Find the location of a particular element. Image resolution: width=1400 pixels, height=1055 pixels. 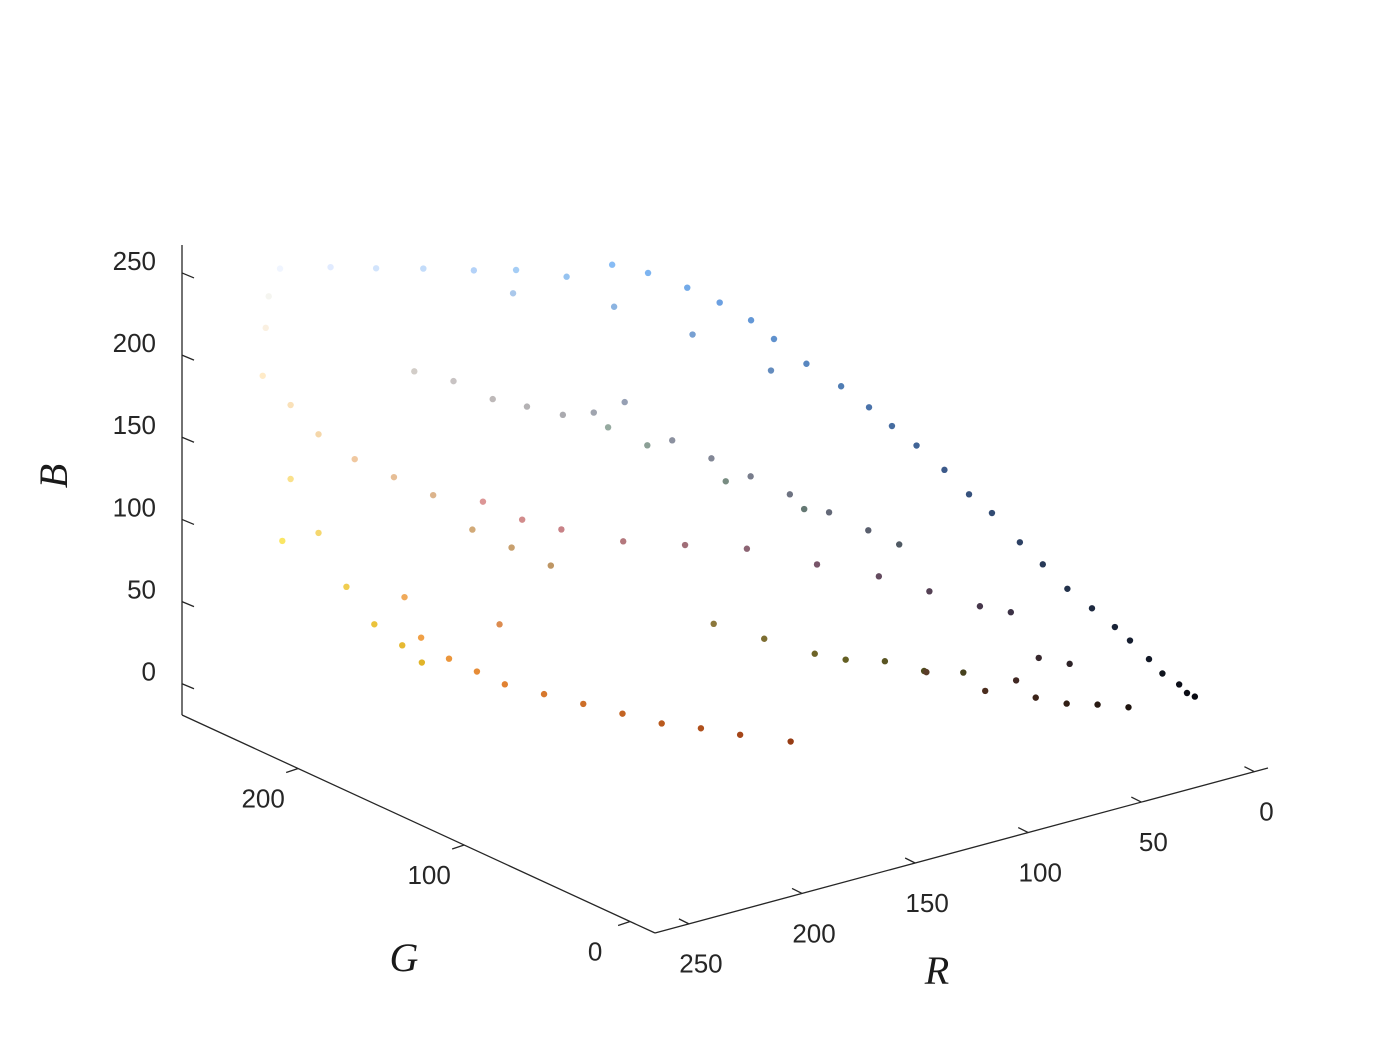

y-axis-title: G is located at coordinates (404, 957).